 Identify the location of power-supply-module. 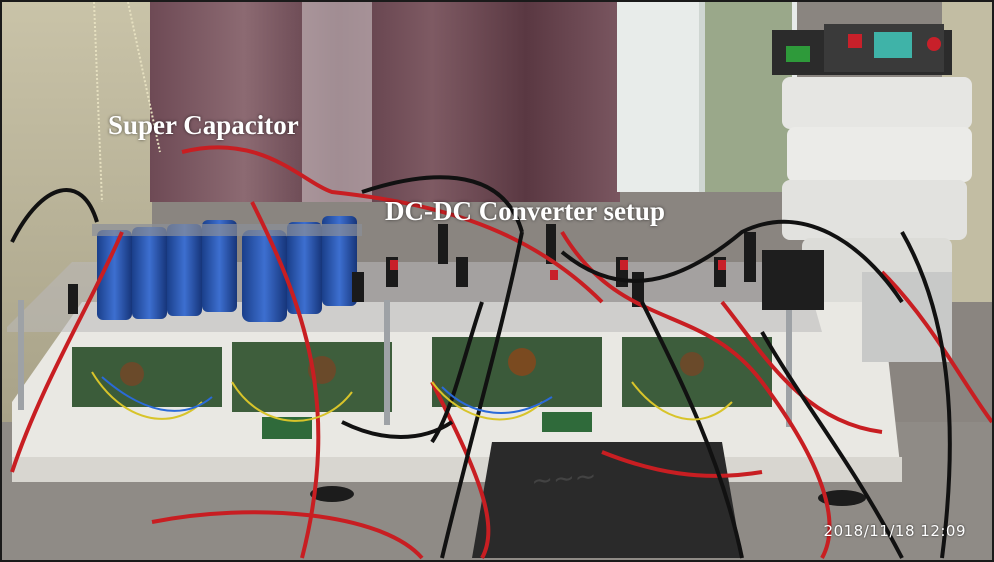
(862, 49).